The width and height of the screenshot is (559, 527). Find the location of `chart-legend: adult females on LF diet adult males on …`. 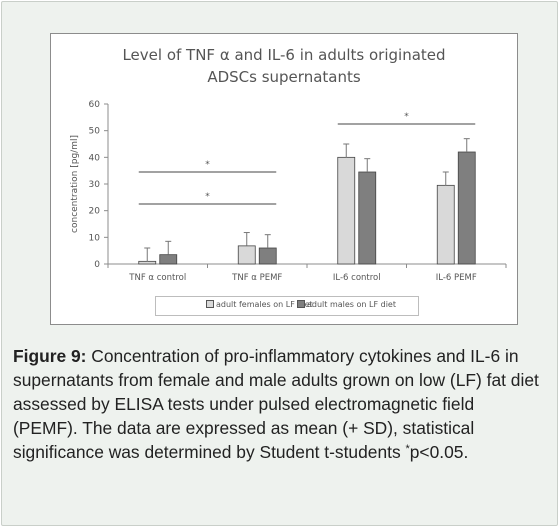

chart-legend: adult females on LF diet adult males on … is located at coordinates (287, 306).